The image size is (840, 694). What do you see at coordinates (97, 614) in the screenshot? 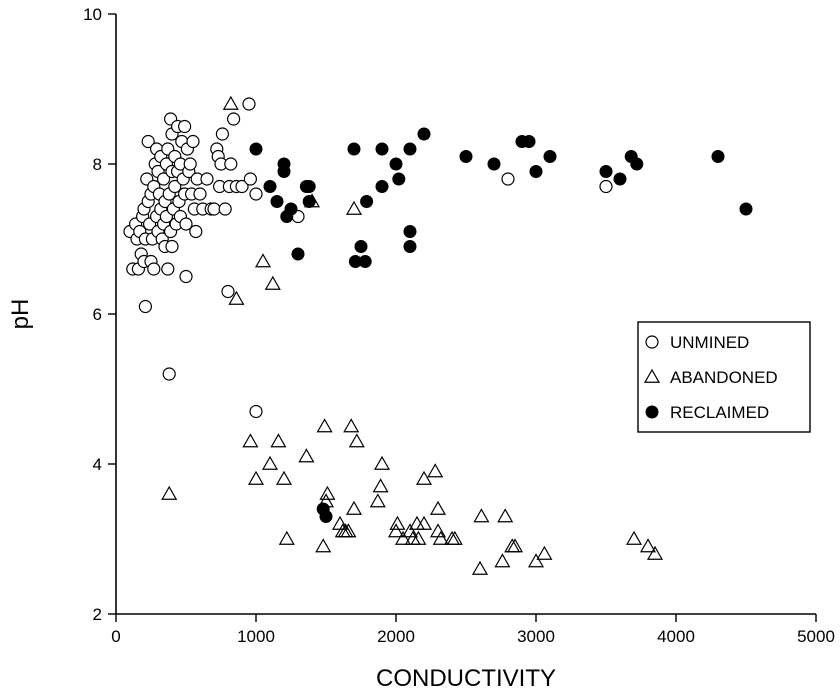
I see `y-tick-label: 2` at bounding box center [97, 614].